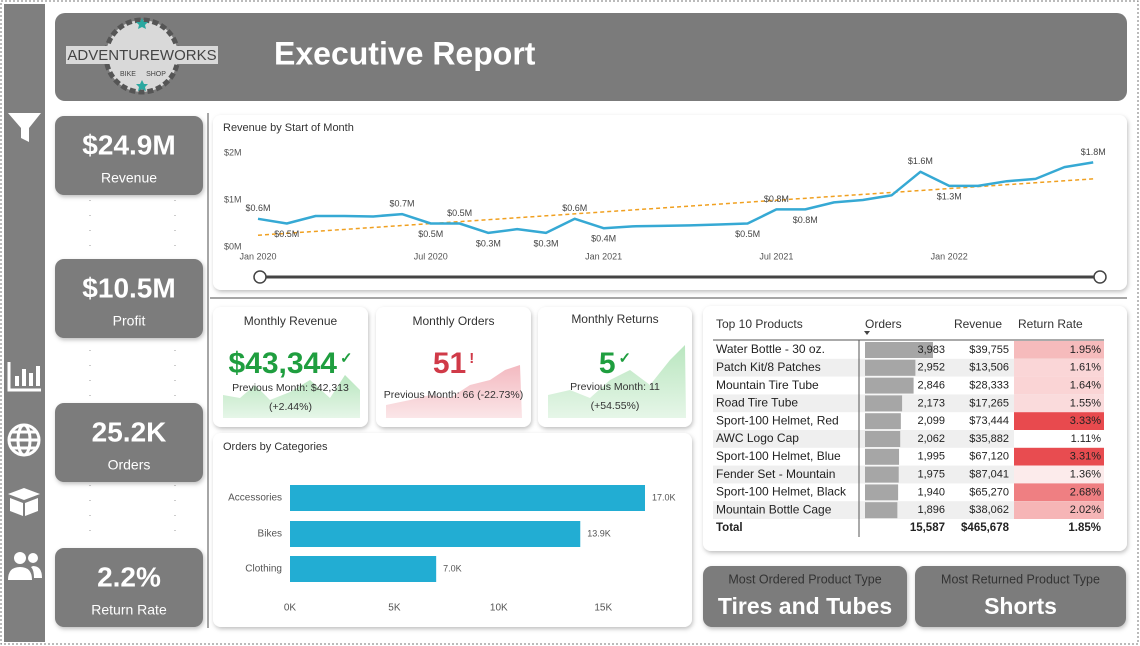 Image resolution: width=1140 pixels, height=646 pixels. What do you see at coordinates (255, 498) in the screenshot?
I see `y-tick-label: Accessories` at bounding box center [255, 498].